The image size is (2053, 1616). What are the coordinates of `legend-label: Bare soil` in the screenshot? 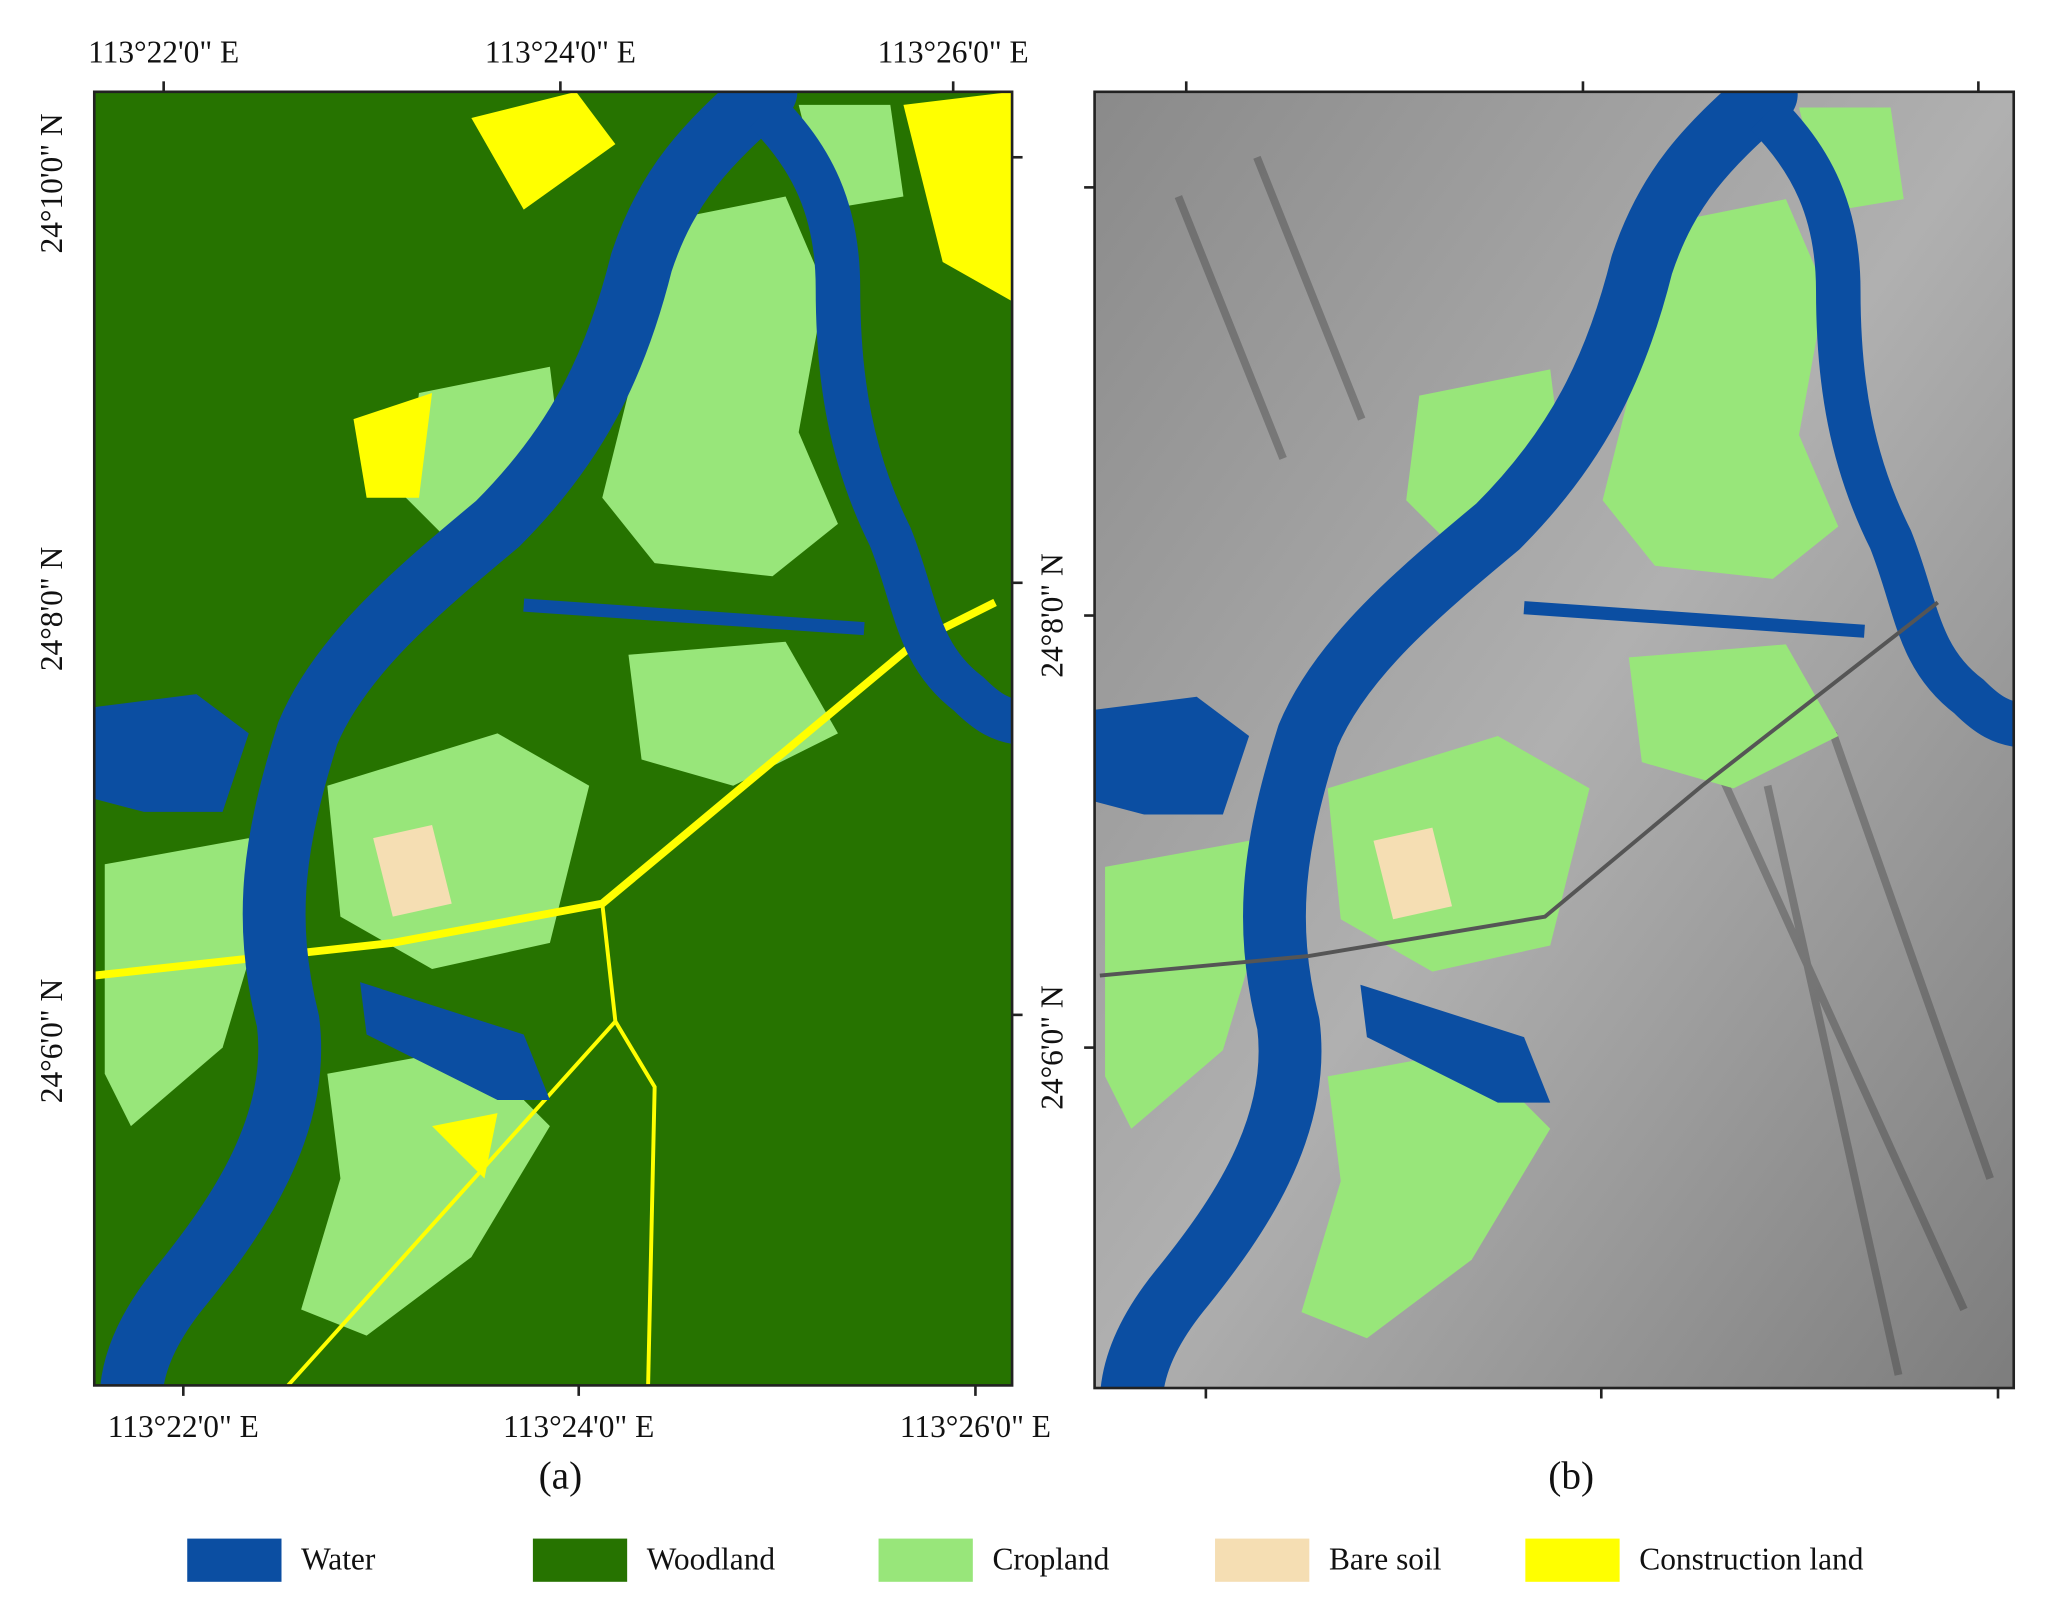 It's located at (1385, 1558).